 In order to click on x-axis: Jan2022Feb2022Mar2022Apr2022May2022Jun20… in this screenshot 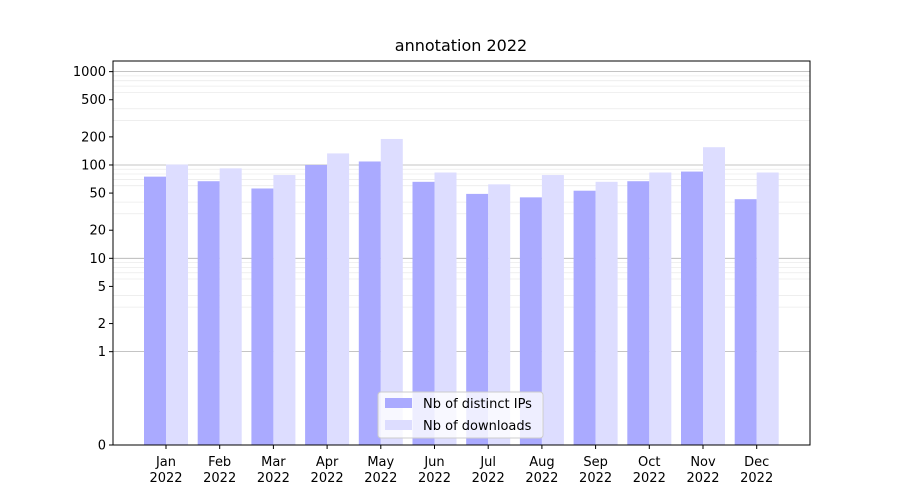, I will do `click(461, 465)`.